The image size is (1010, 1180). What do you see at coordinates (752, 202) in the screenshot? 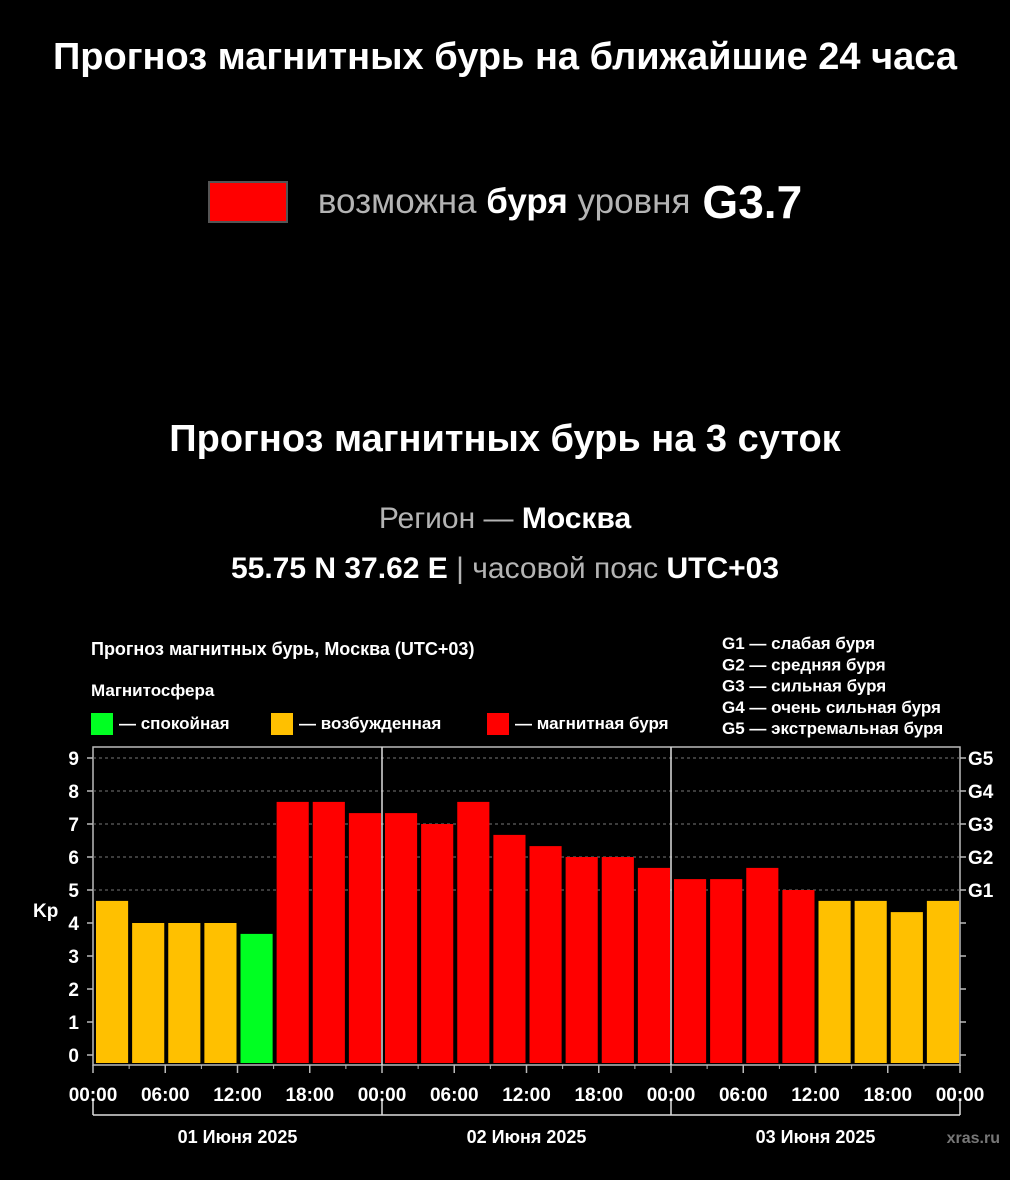
I see `status-level: G3.7` at bounding box center [752, 202].